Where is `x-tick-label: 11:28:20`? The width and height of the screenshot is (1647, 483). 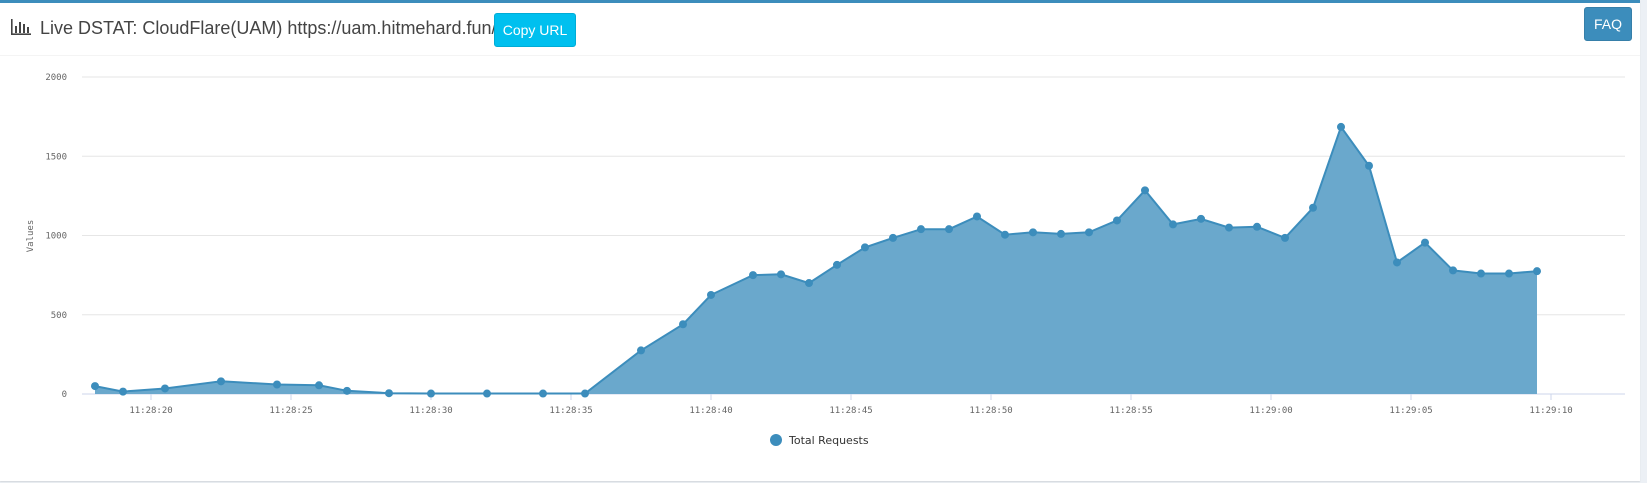 x-tick-label: 11:28:20 is located at coordinates (150, 411).